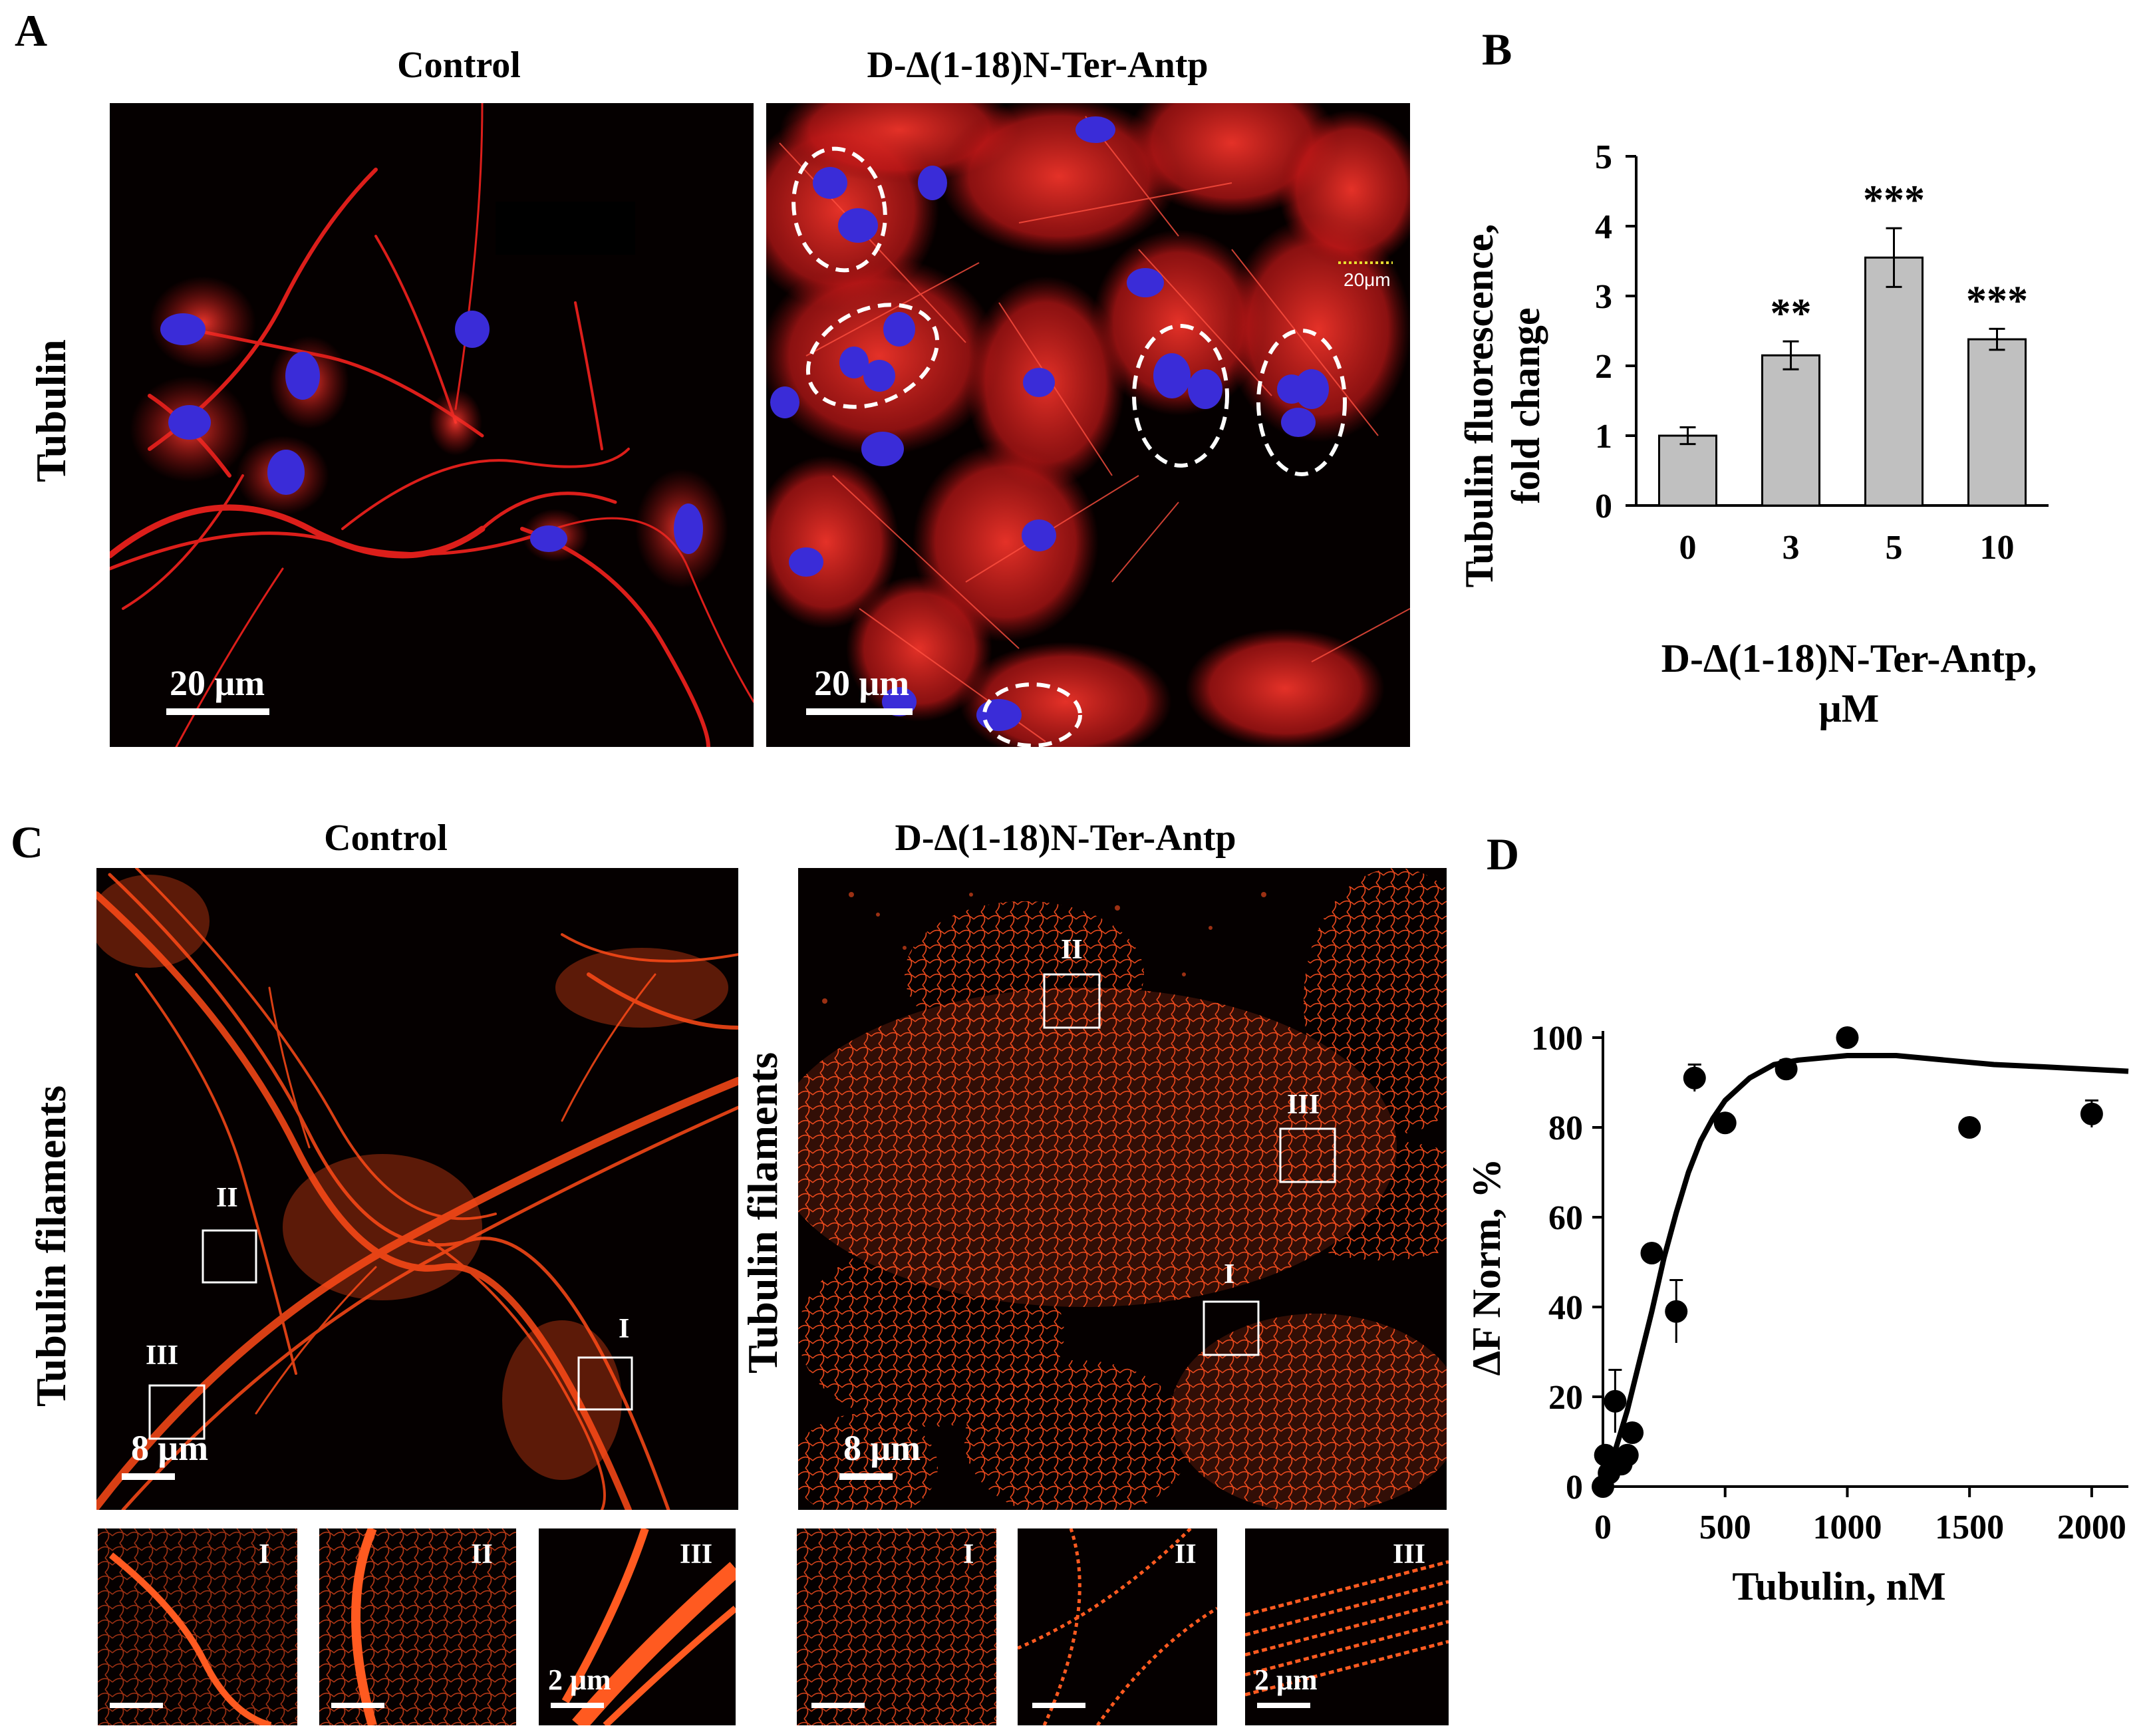  What do you see at coordinates (1503, 854) in the screenshot?
I see `panel-letter-d: D` at bounding box center [1503, 854].